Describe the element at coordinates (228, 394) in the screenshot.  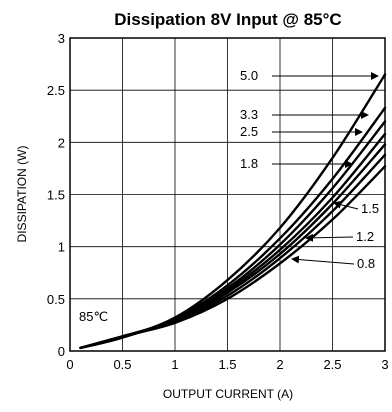
I see `x-axis-label: OUTPUT CURRENT (A)` at that location.